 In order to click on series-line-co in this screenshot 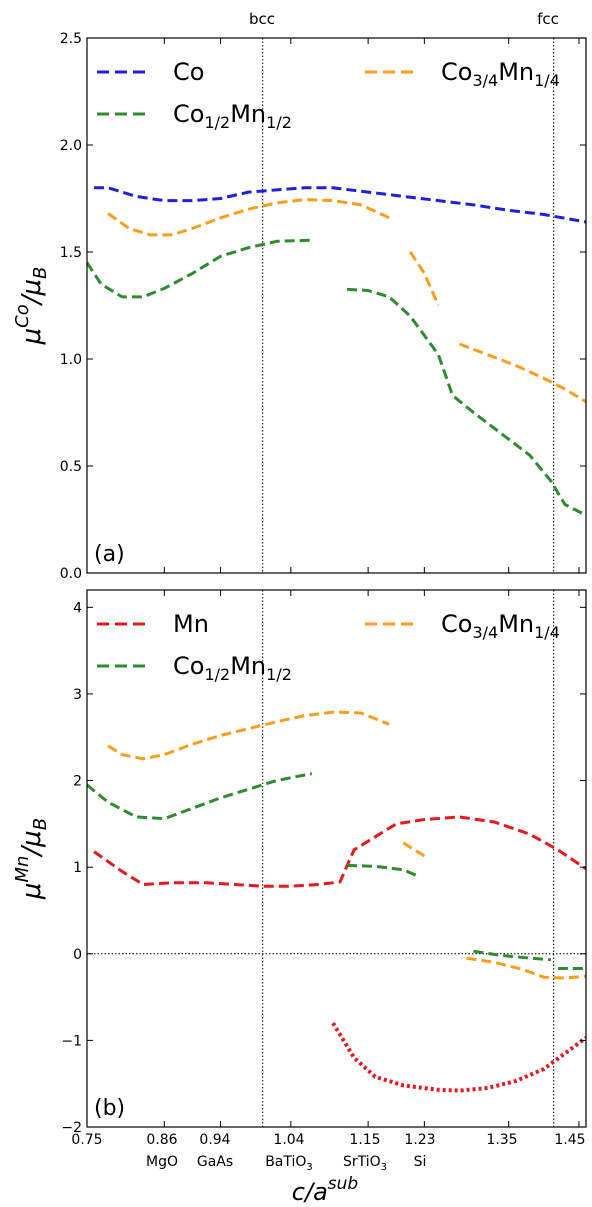, I will do `click(340, 205)`.